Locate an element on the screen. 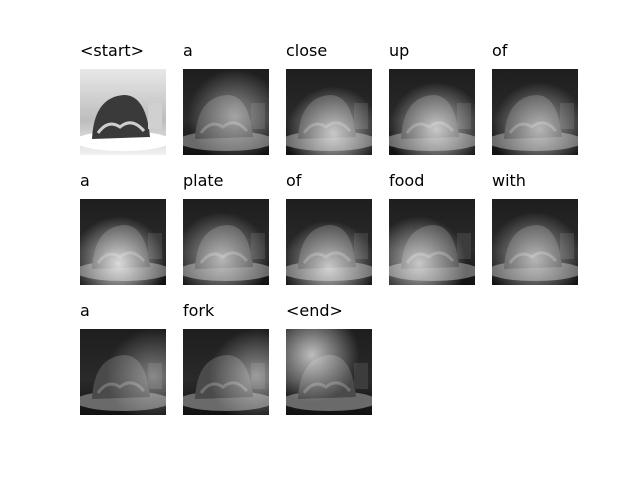 The image size is (640, 480). food-photo is located at coordinates (123, 112).